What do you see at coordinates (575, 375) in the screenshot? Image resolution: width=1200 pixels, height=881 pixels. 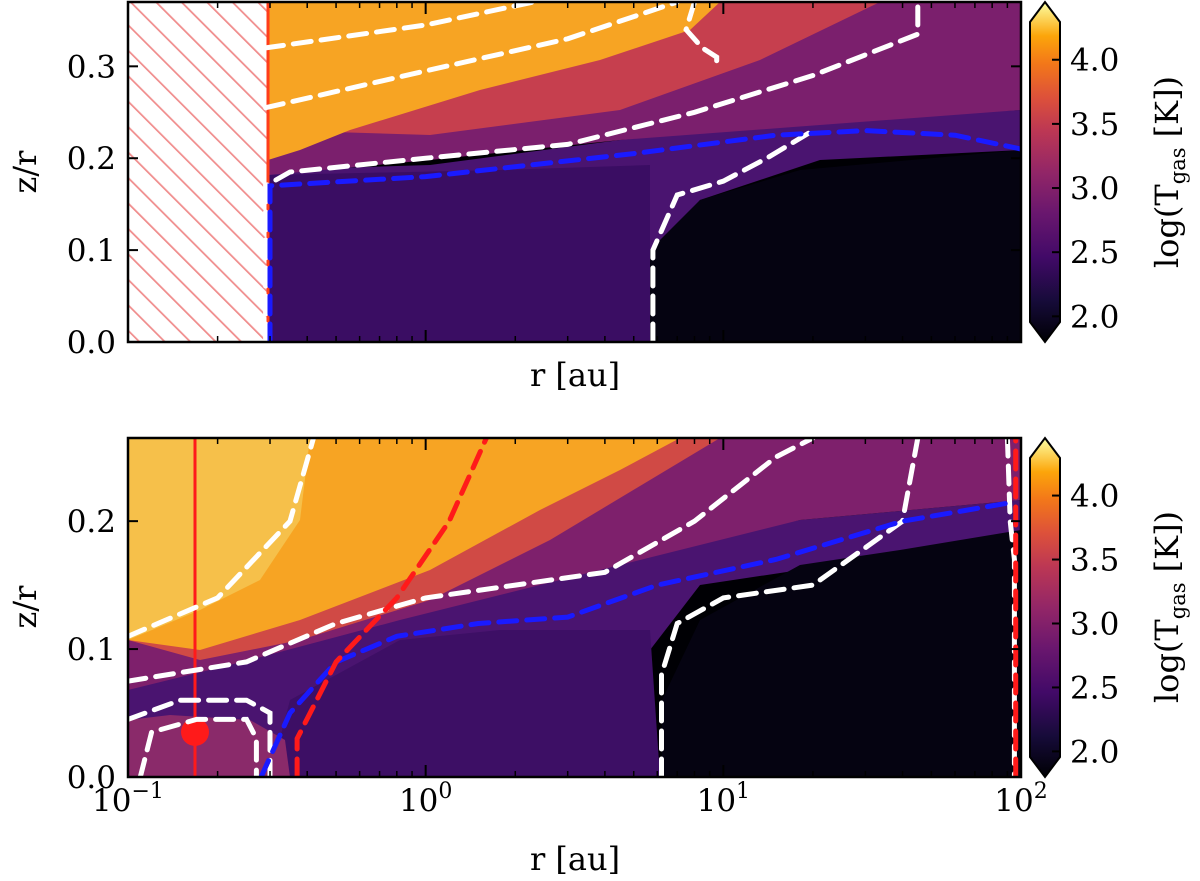 I see `top-xlabel: r [au]` at bounding box center [575, 375].